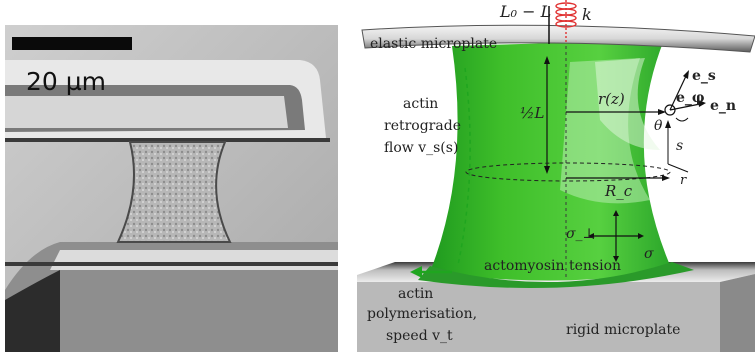 The width and height of the screenshot is (755, 352). Describe the element at coordinates (587, 14) in the screenshot. I see `spring-label: k` at that location.